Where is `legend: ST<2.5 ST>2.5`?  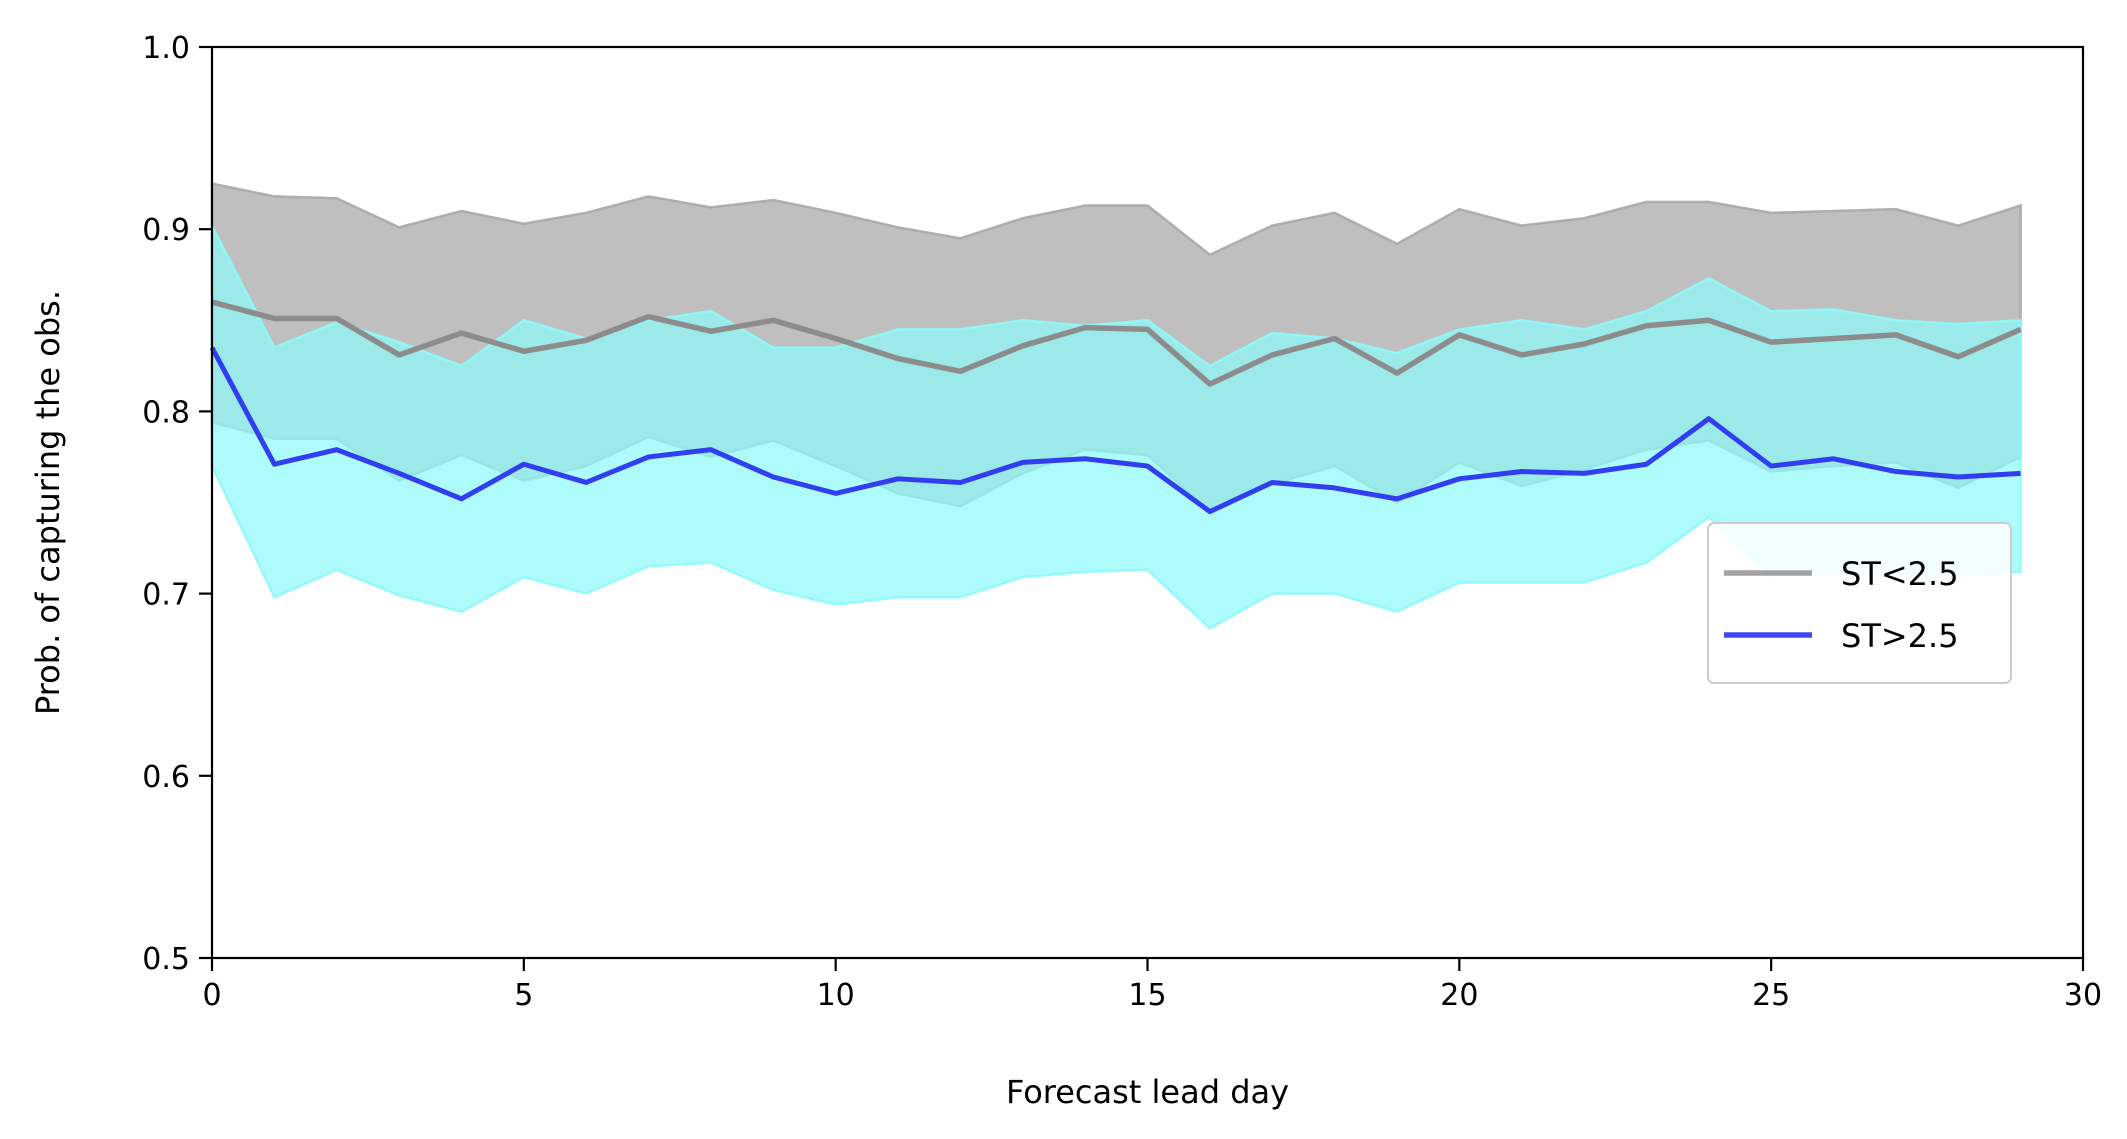
legend: ST<2.5 ST>2.5 is located at coordinates (1859, 603).